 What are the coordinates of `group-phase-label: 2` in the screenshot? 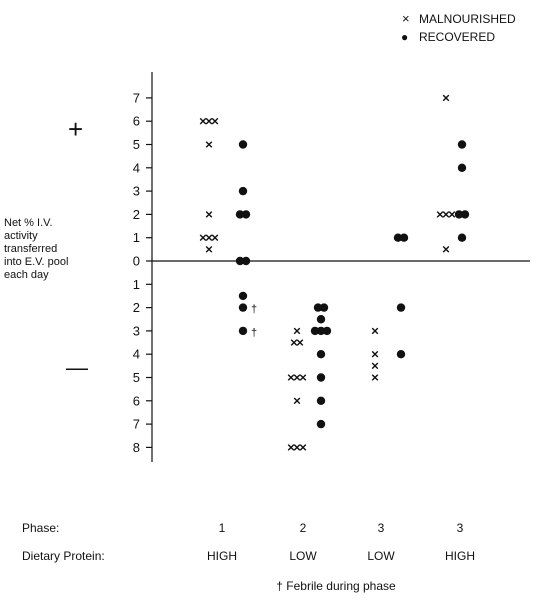 It's located at (303, 528).